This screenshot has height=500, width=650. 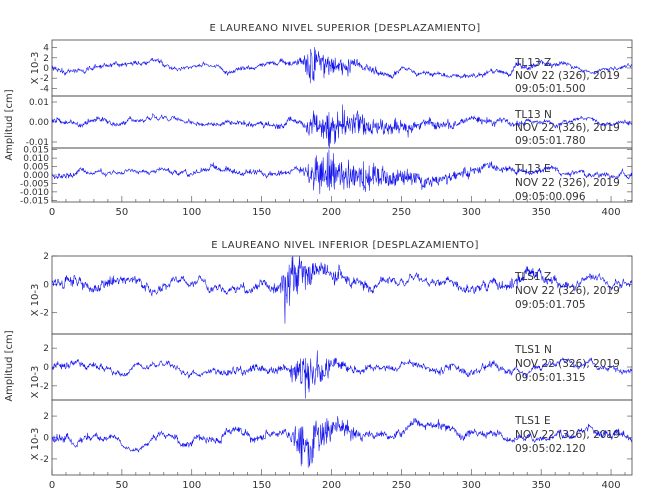 What do you see at coordinates (36, 176) in the screenshot?
I see `y-tick-label: 0.000` at bounding box center [36, 176].